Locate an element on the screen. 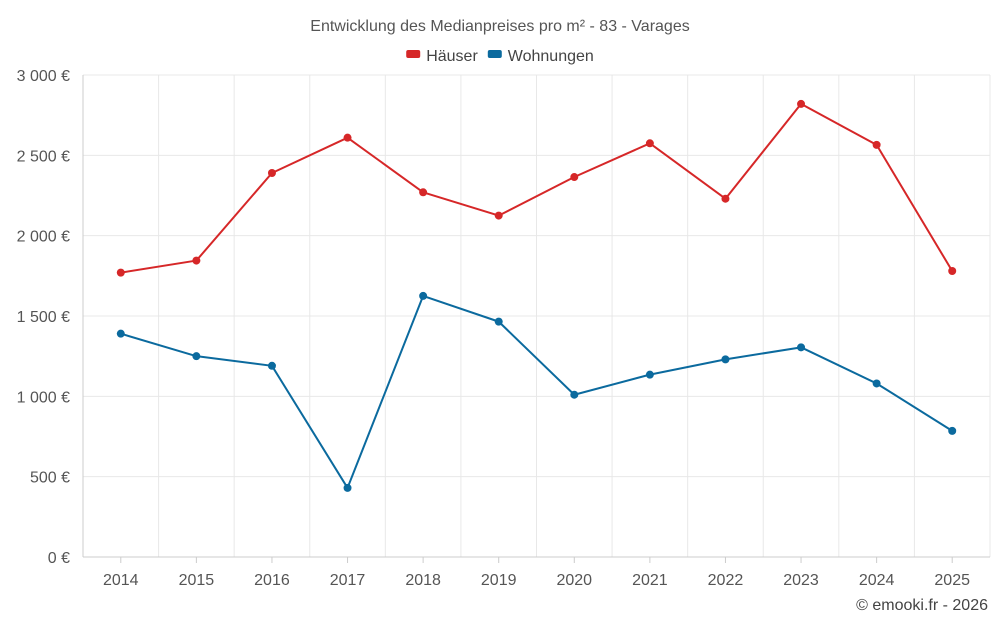 The width and height of the screenshot is (1000, 625). legend-item-wohnungen: Wohnungen is located at coordinates (540, 56).